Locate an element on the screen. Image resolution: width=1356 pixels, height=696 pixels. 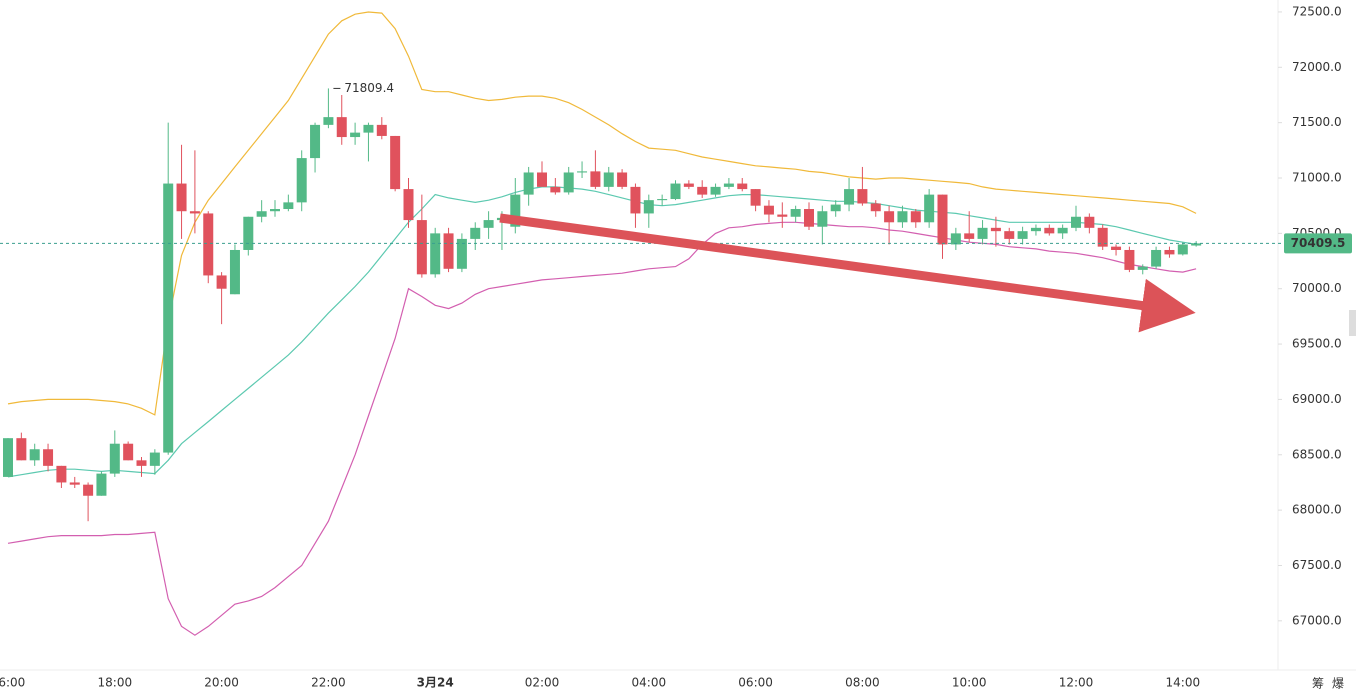
x-tick-label: 20:00 is located at coordinates (221, 683).